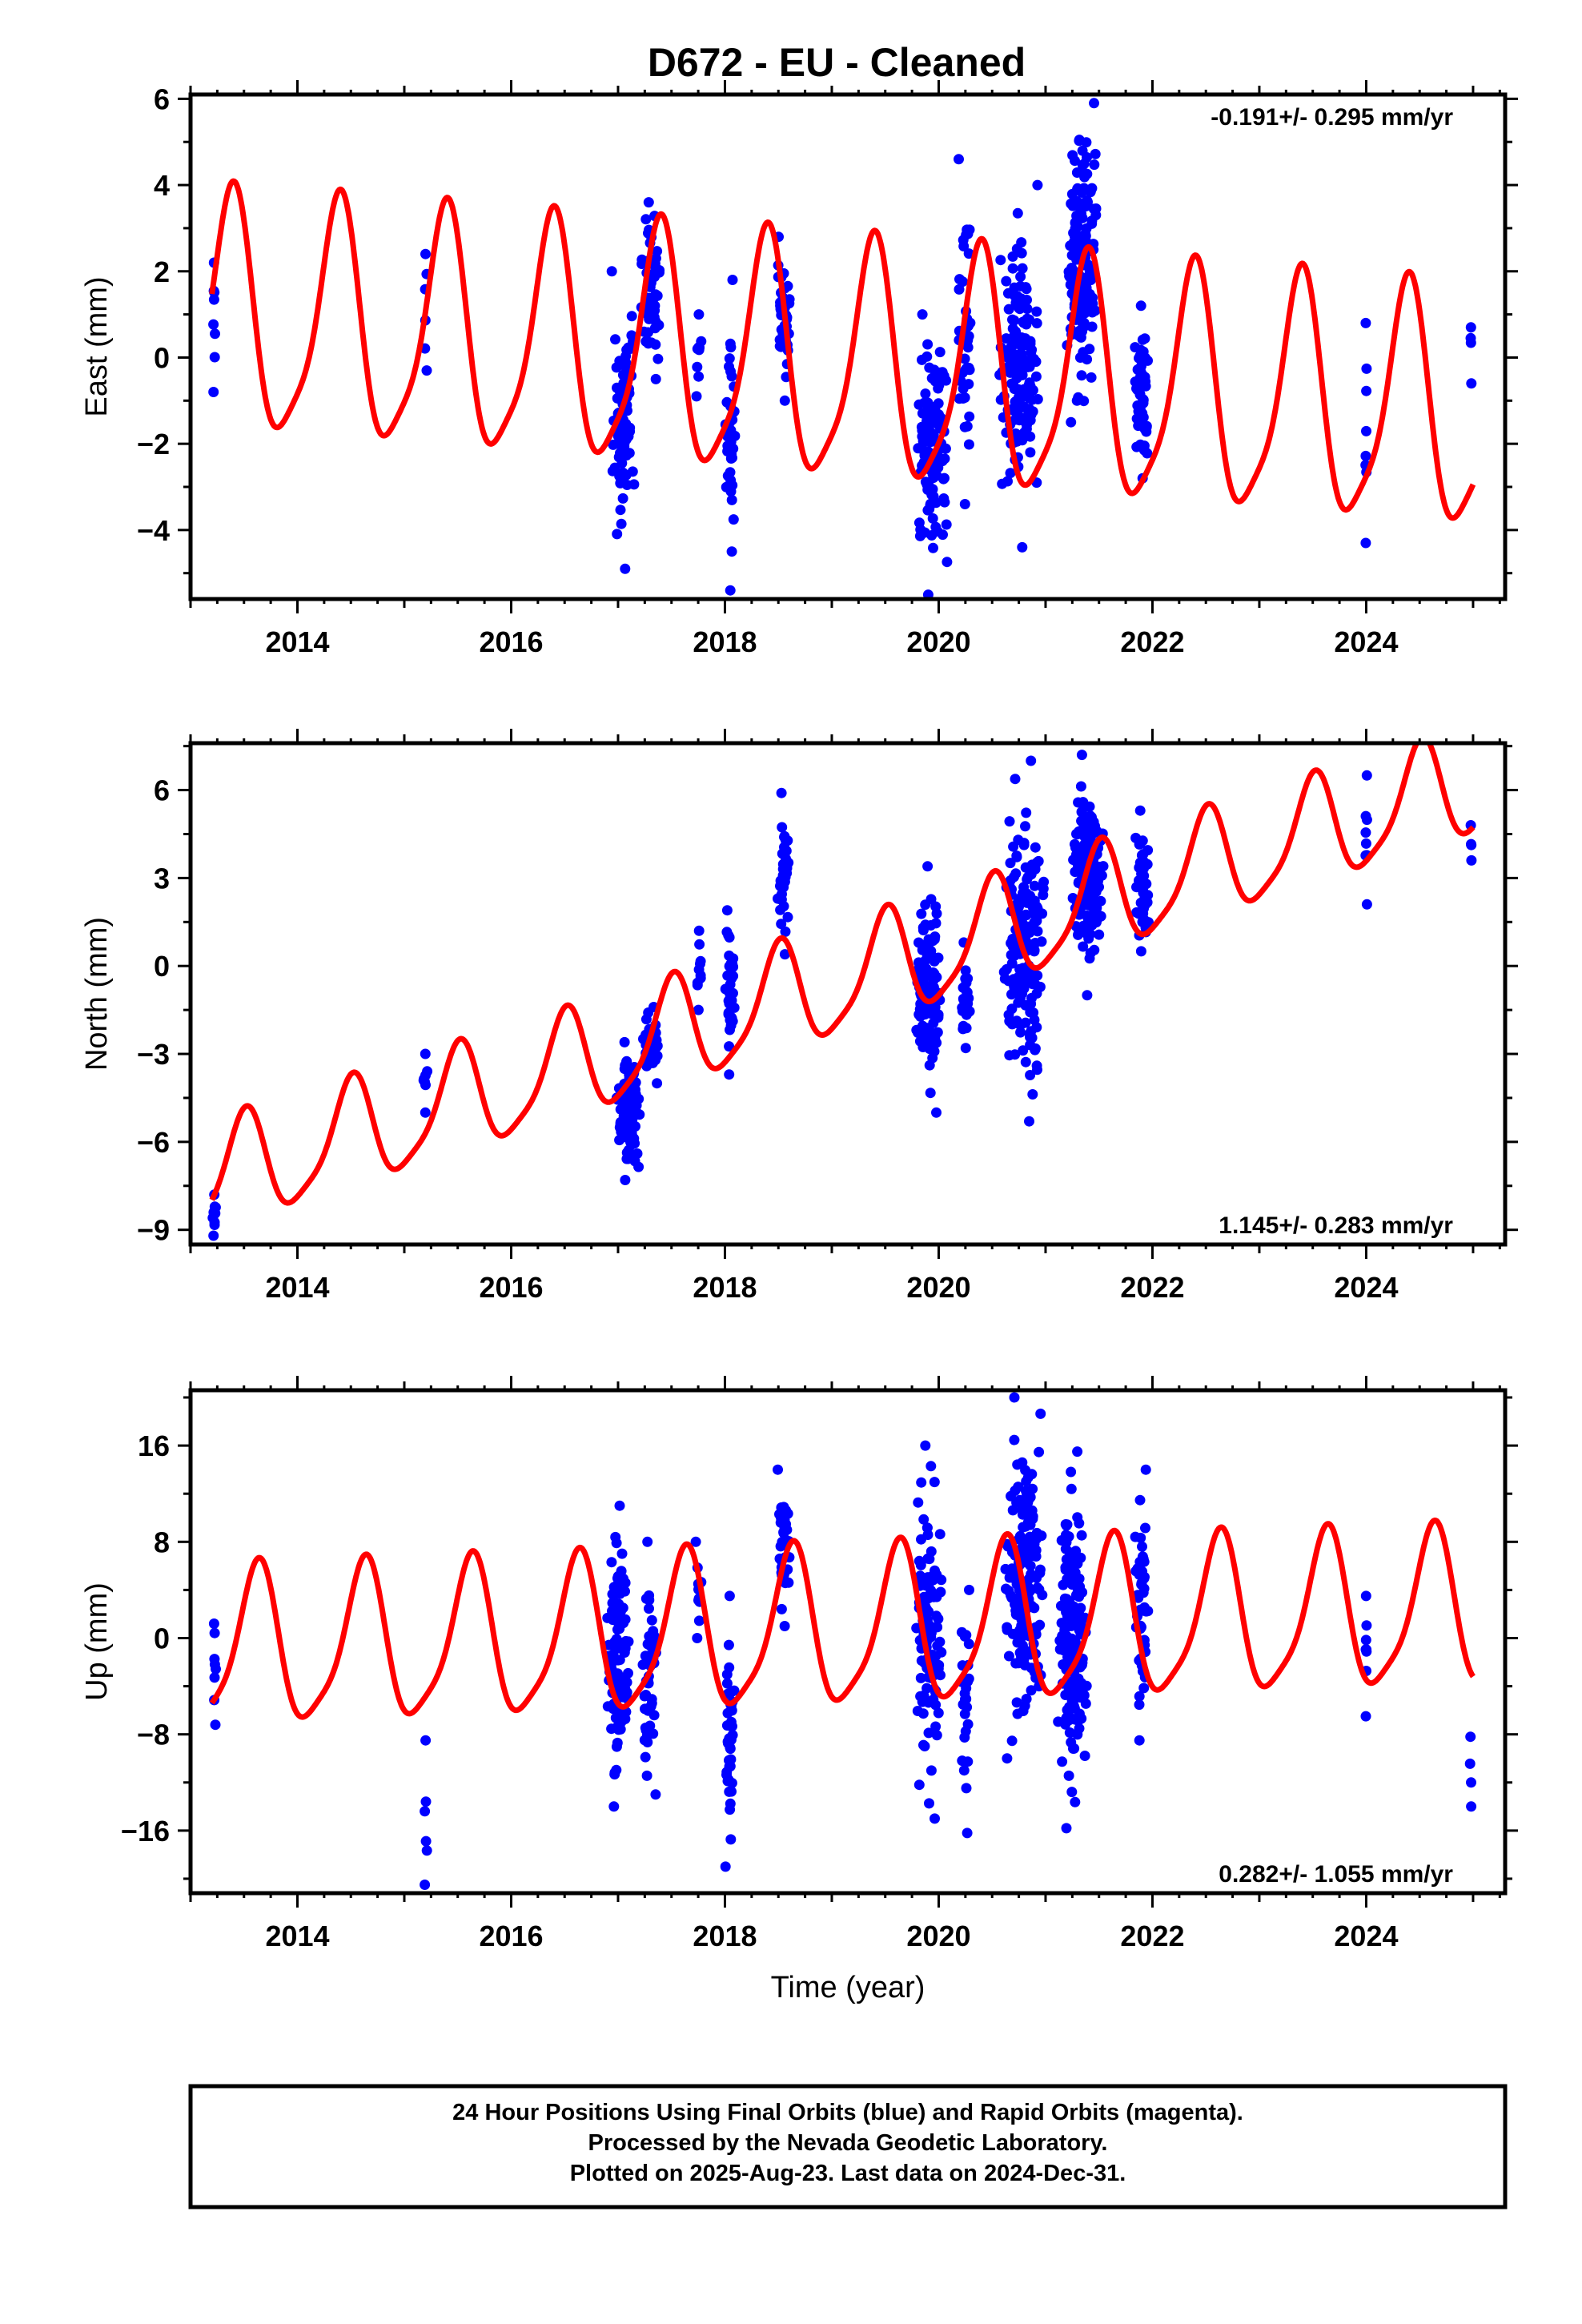 The width and height of the screenshot is (1582, 2324). What do you see at coordinates (154, 1735) in the screenshot?
I see `y-tick-label: −8` at bounding box center [154, 1735].